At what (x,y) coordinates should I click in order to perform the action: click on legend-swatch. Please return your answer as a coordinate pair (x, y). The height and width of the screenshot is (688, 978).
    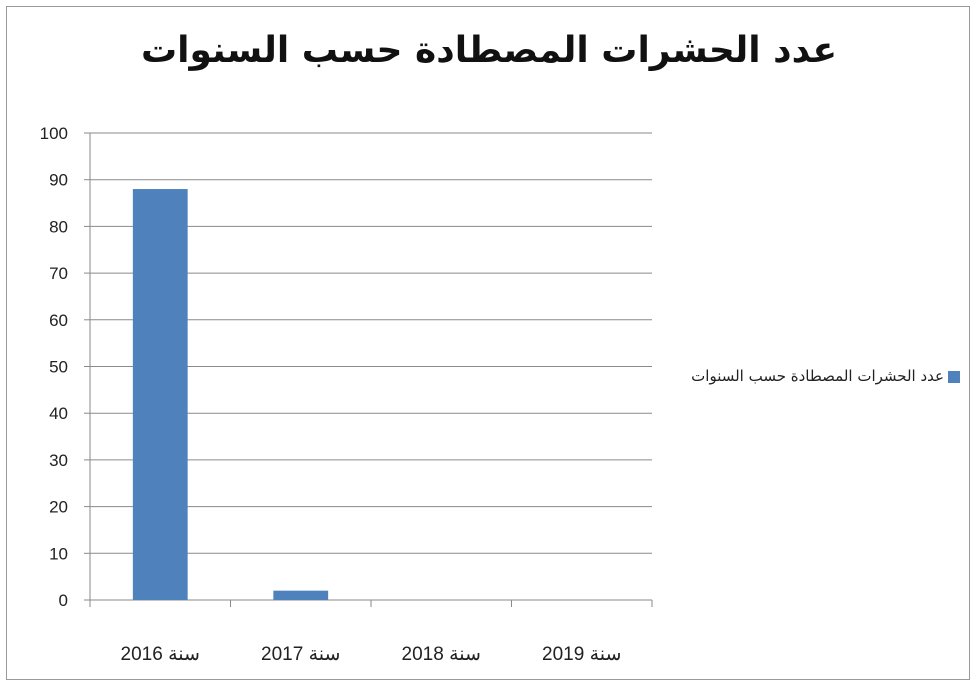
    Looking at the image, I should click on (954, 376).